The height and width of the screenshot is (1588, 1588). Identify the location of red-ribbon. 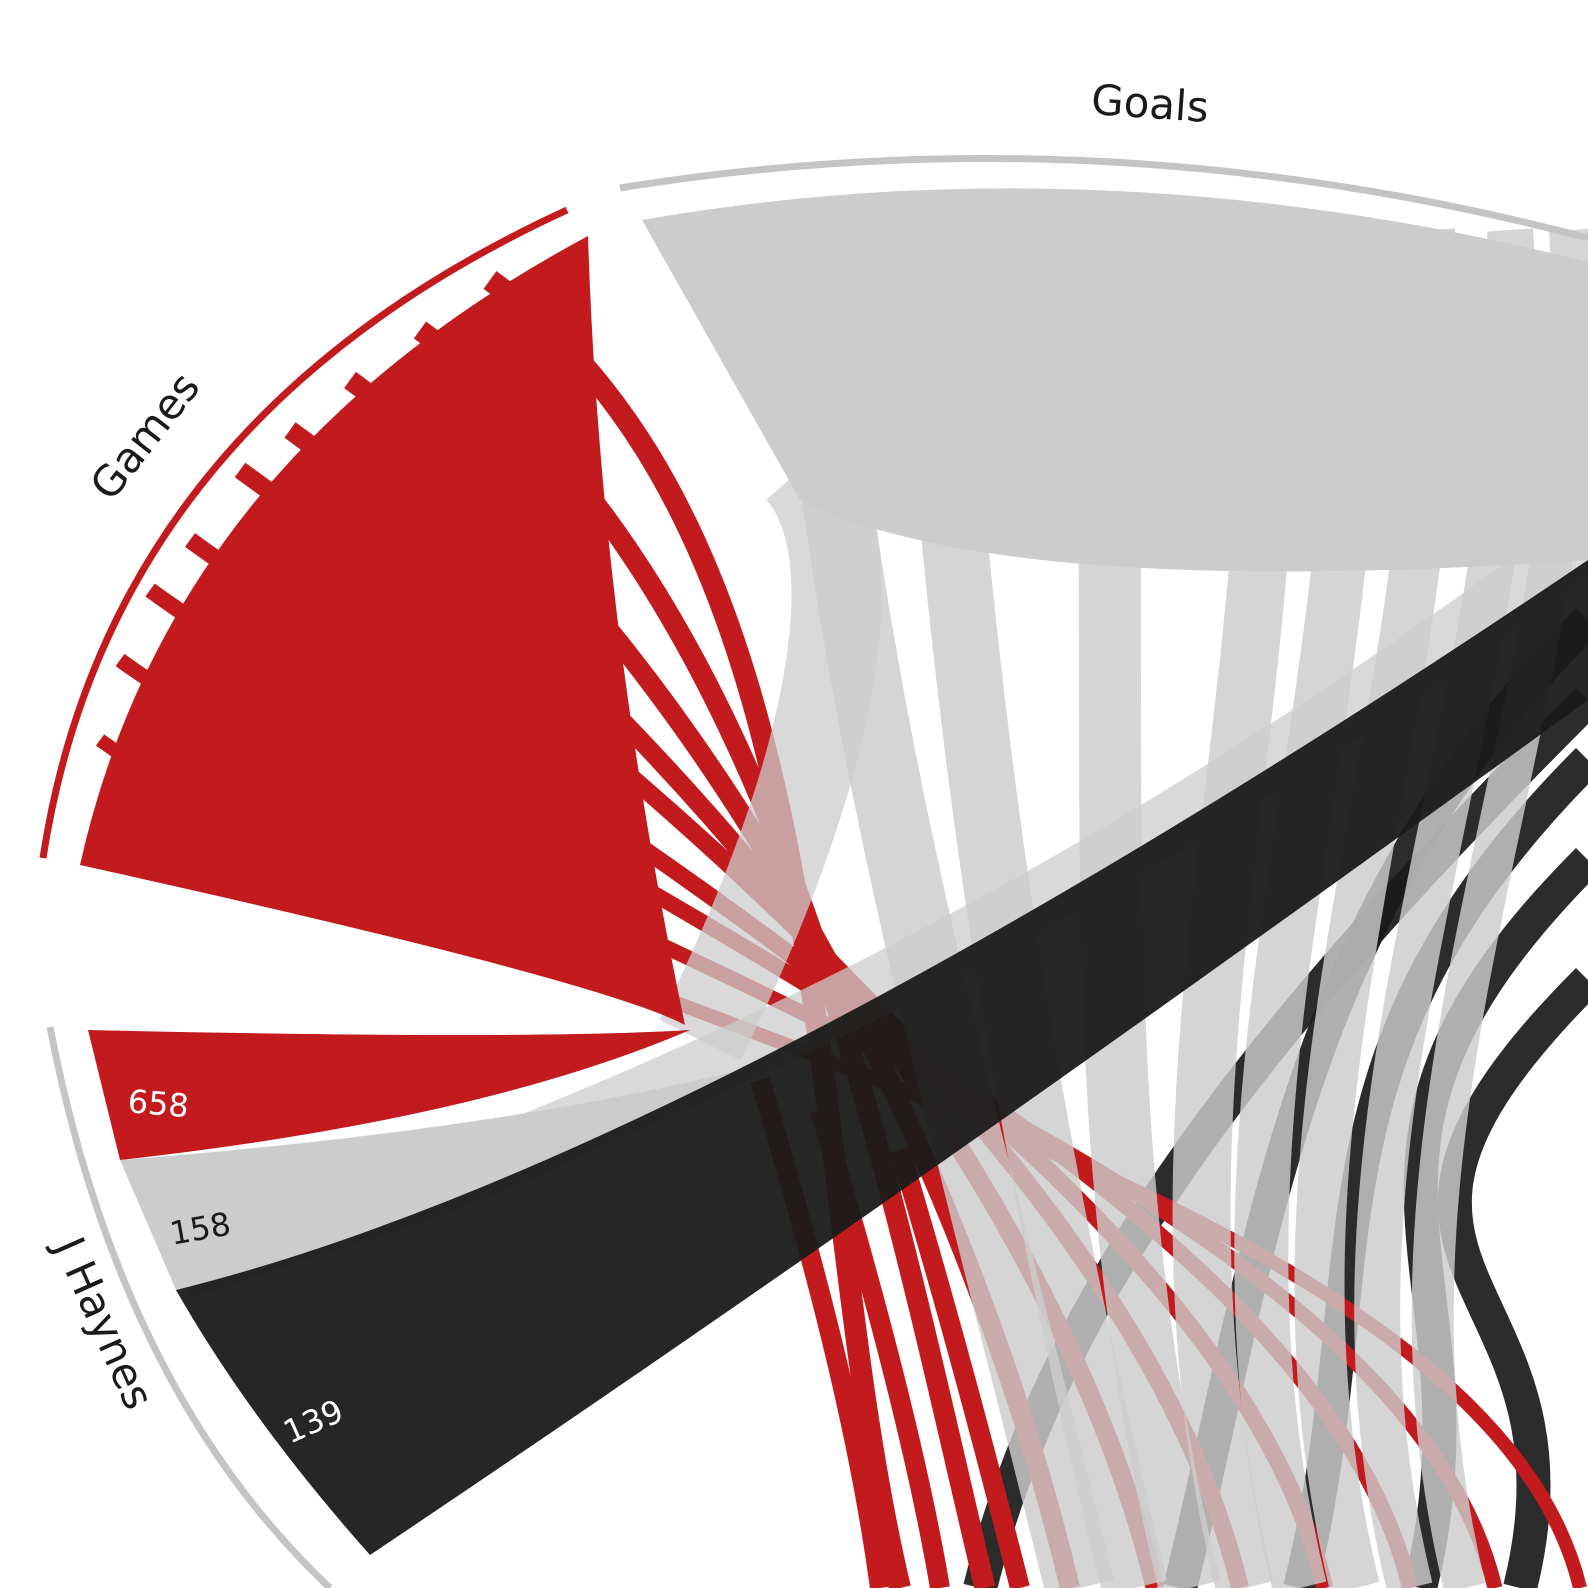
(960, 1367).